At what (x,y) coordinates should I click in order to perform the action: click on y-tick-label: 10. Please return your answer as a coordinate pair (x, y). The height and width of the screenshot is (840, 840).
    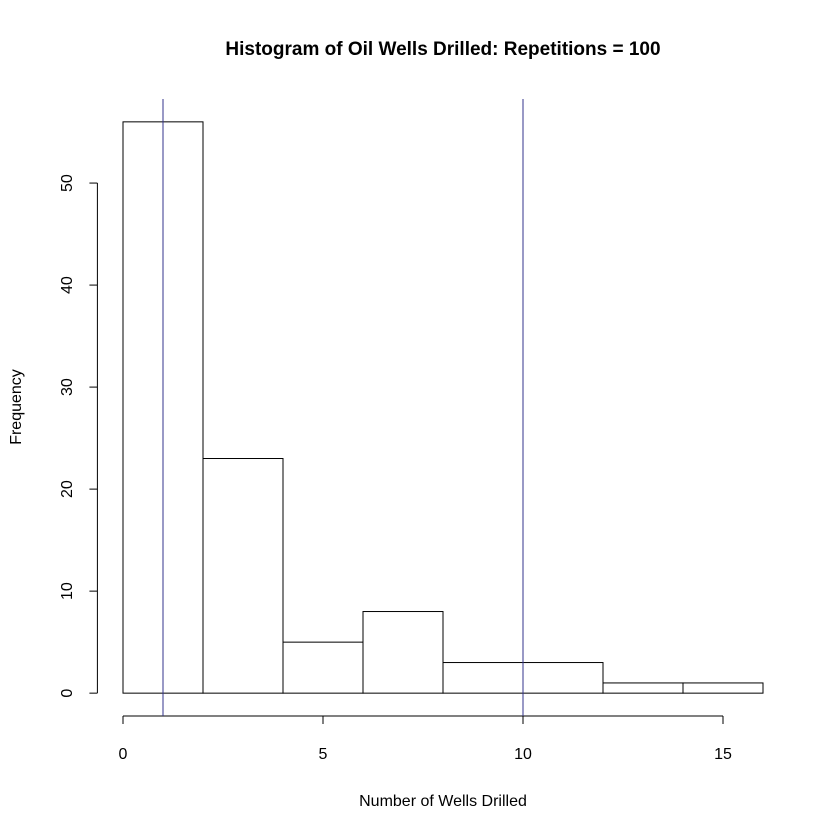
    Looking at the image, I should click on (67, 591).